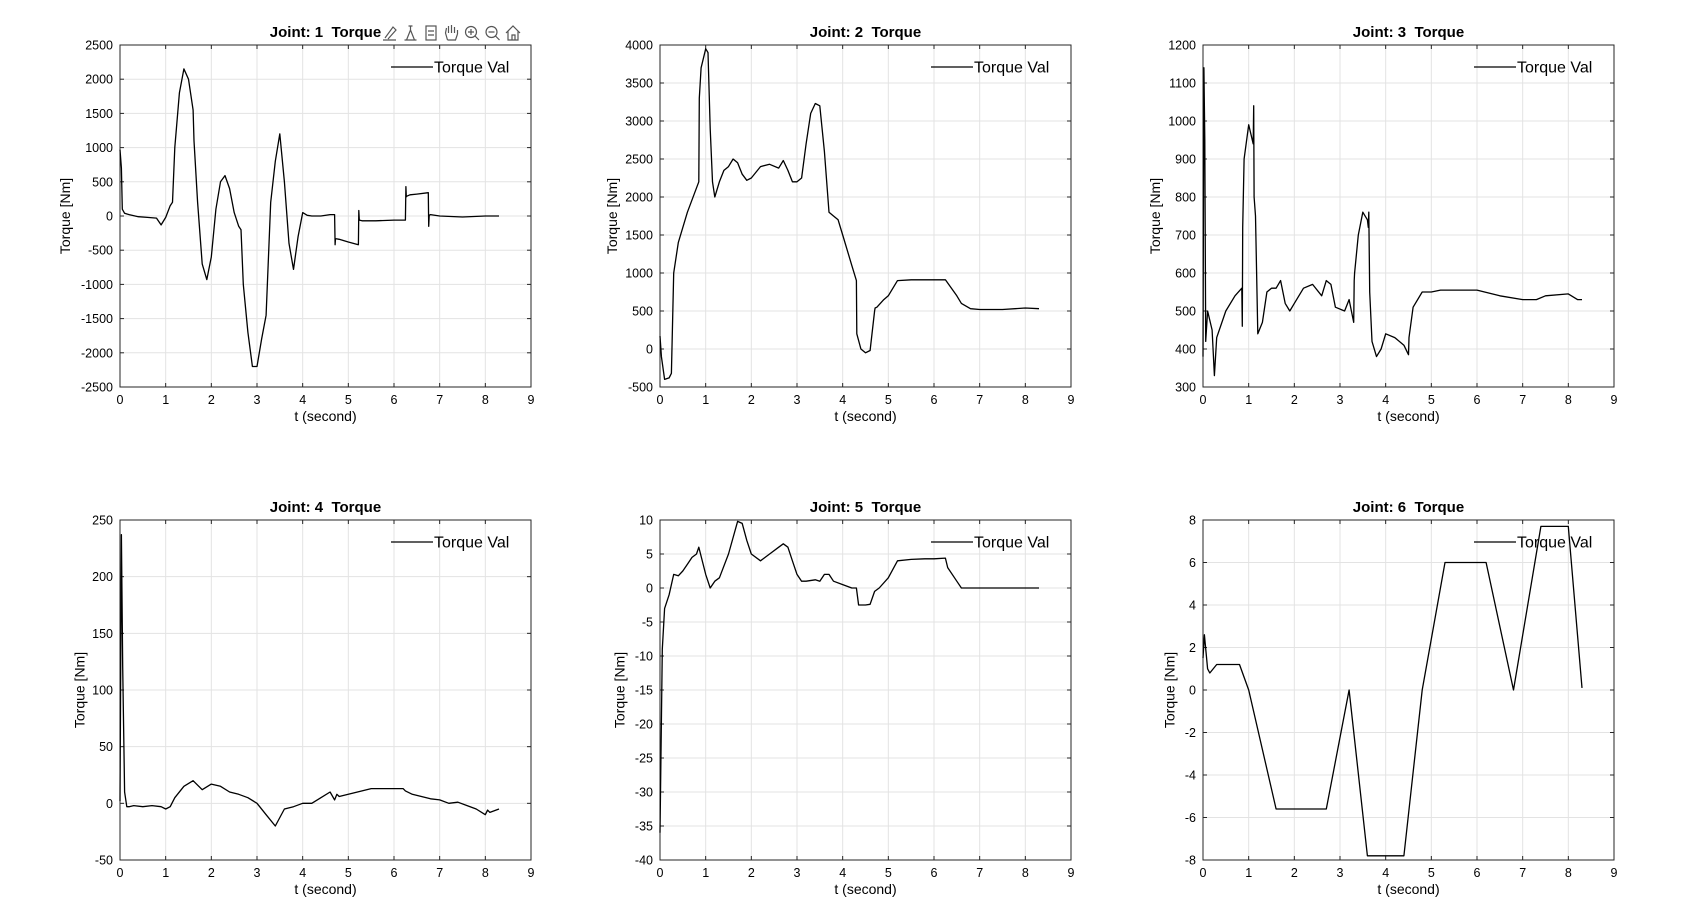  I want to click on chart-title: Joint: 2 Torque, so click(865, 32).